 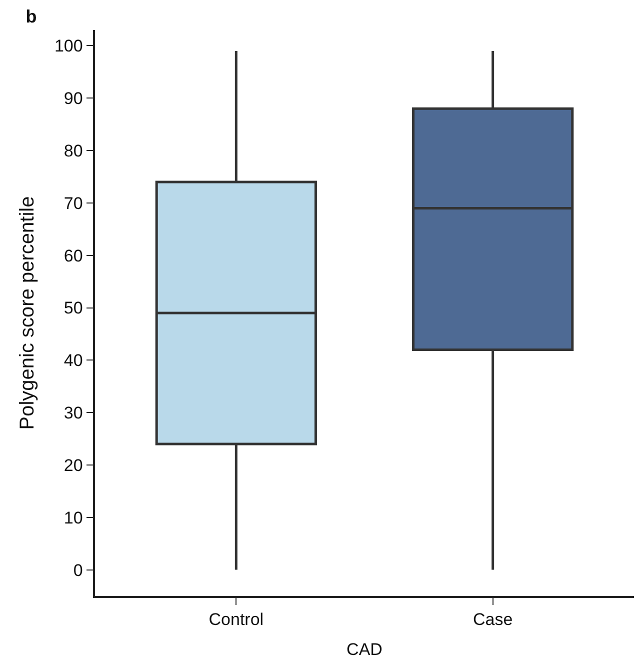 I want to click on y-tick-label: 10, so click(x=73, y=518).